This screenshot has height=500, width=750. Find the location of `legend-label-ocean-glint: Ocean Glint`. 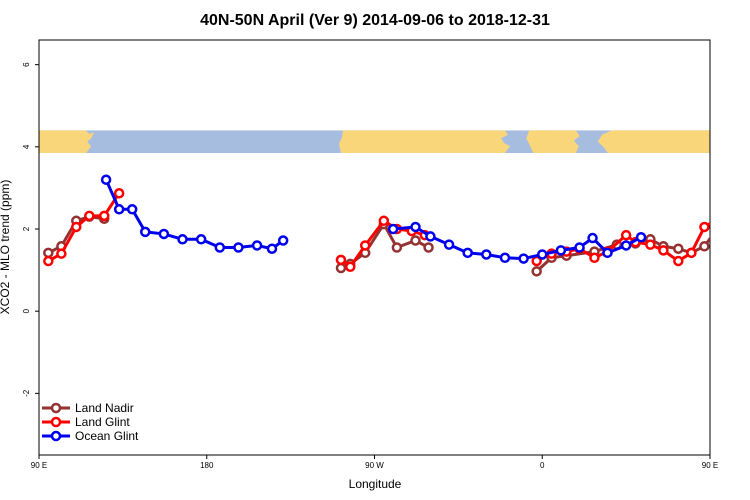

legend-label-ocean-glint: Ocean Glint is located at coordinates (107, 436).